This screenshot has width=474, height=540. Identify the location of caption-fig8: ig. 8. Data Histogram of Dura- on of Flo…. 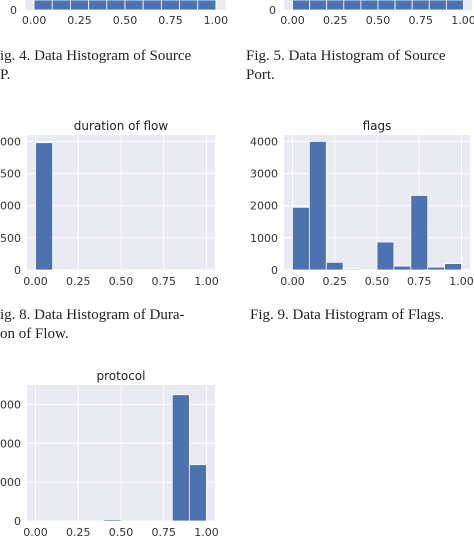
(92, 325).